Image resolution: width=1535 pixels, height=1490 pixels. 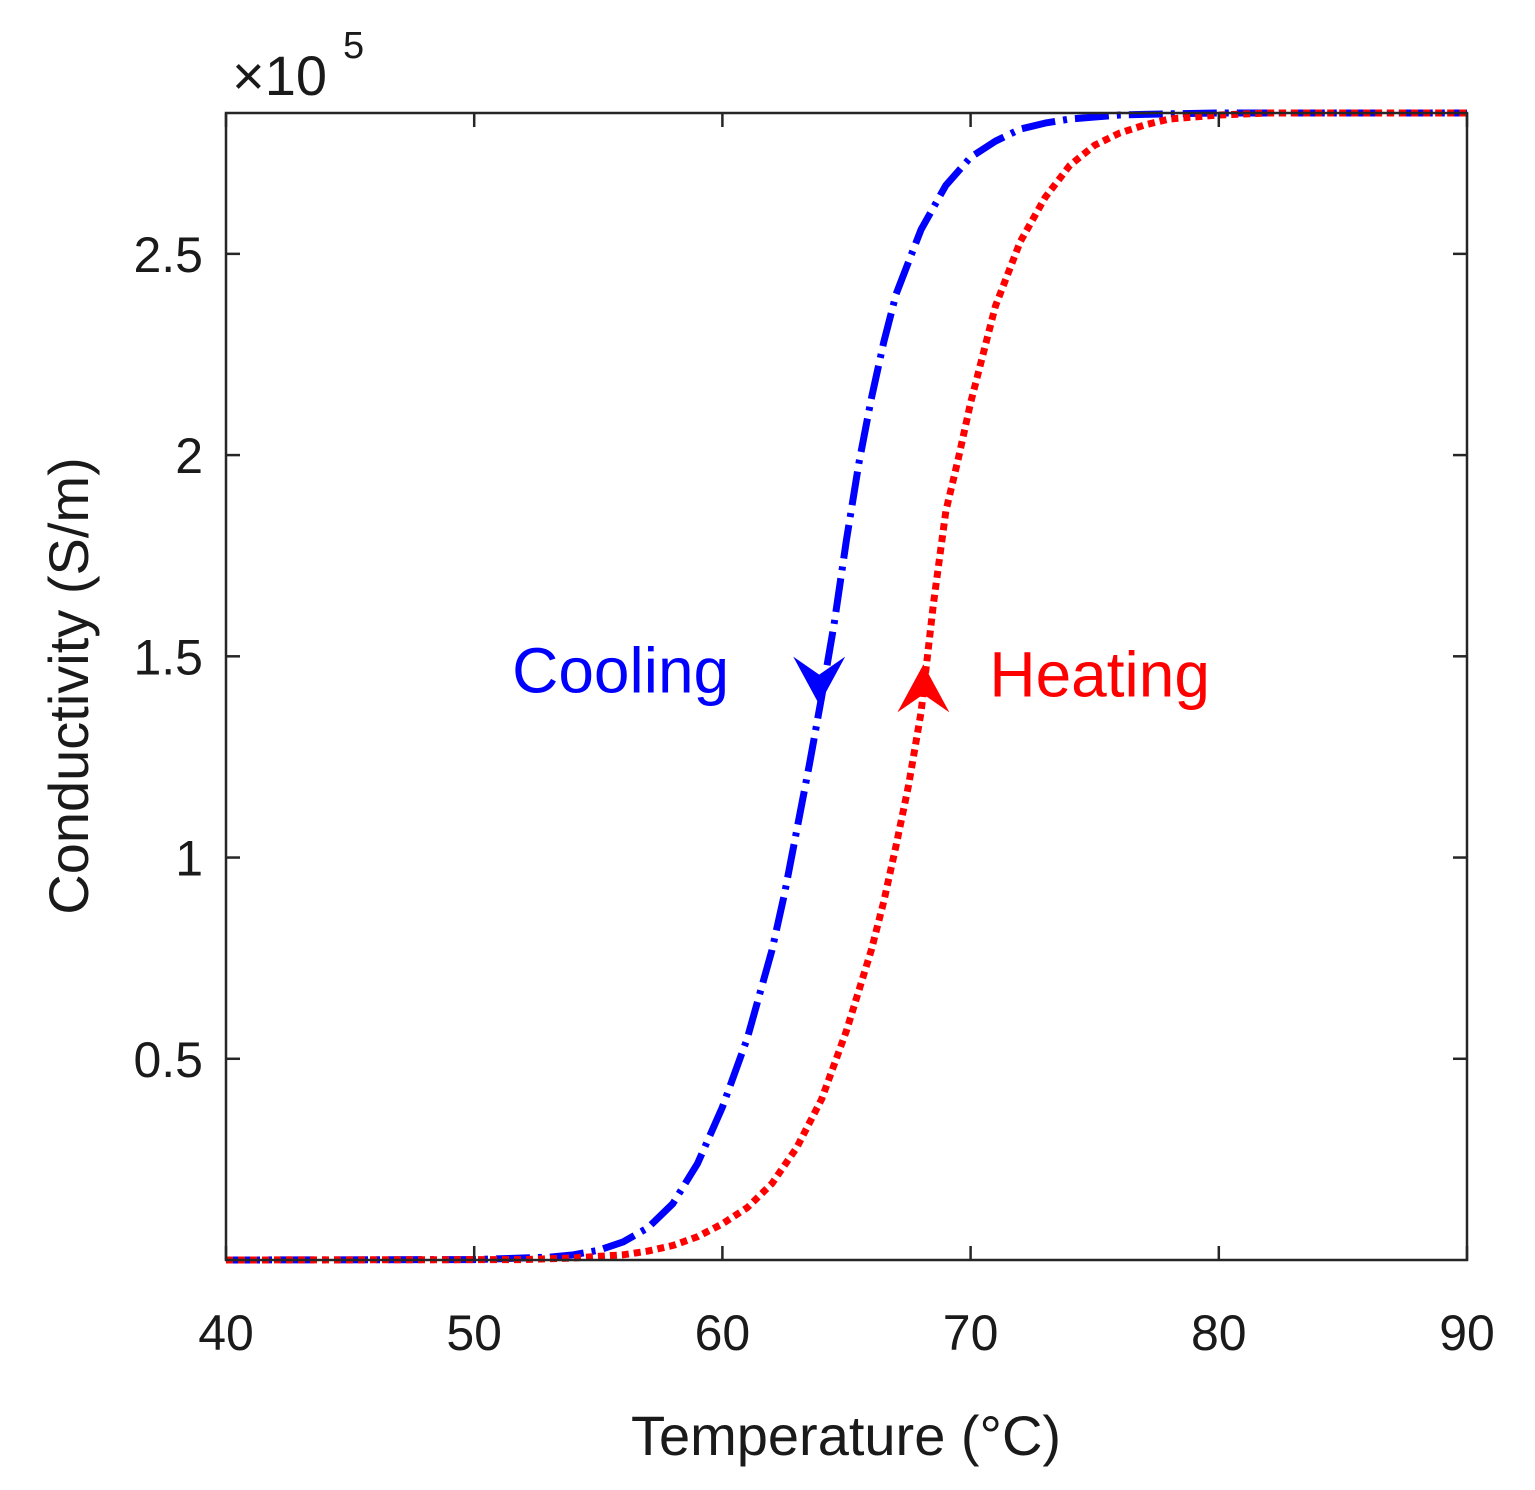 I want to click on y-tick-labels: 0.5 1 1.5 2 2.5, so click(x=168, y=657).